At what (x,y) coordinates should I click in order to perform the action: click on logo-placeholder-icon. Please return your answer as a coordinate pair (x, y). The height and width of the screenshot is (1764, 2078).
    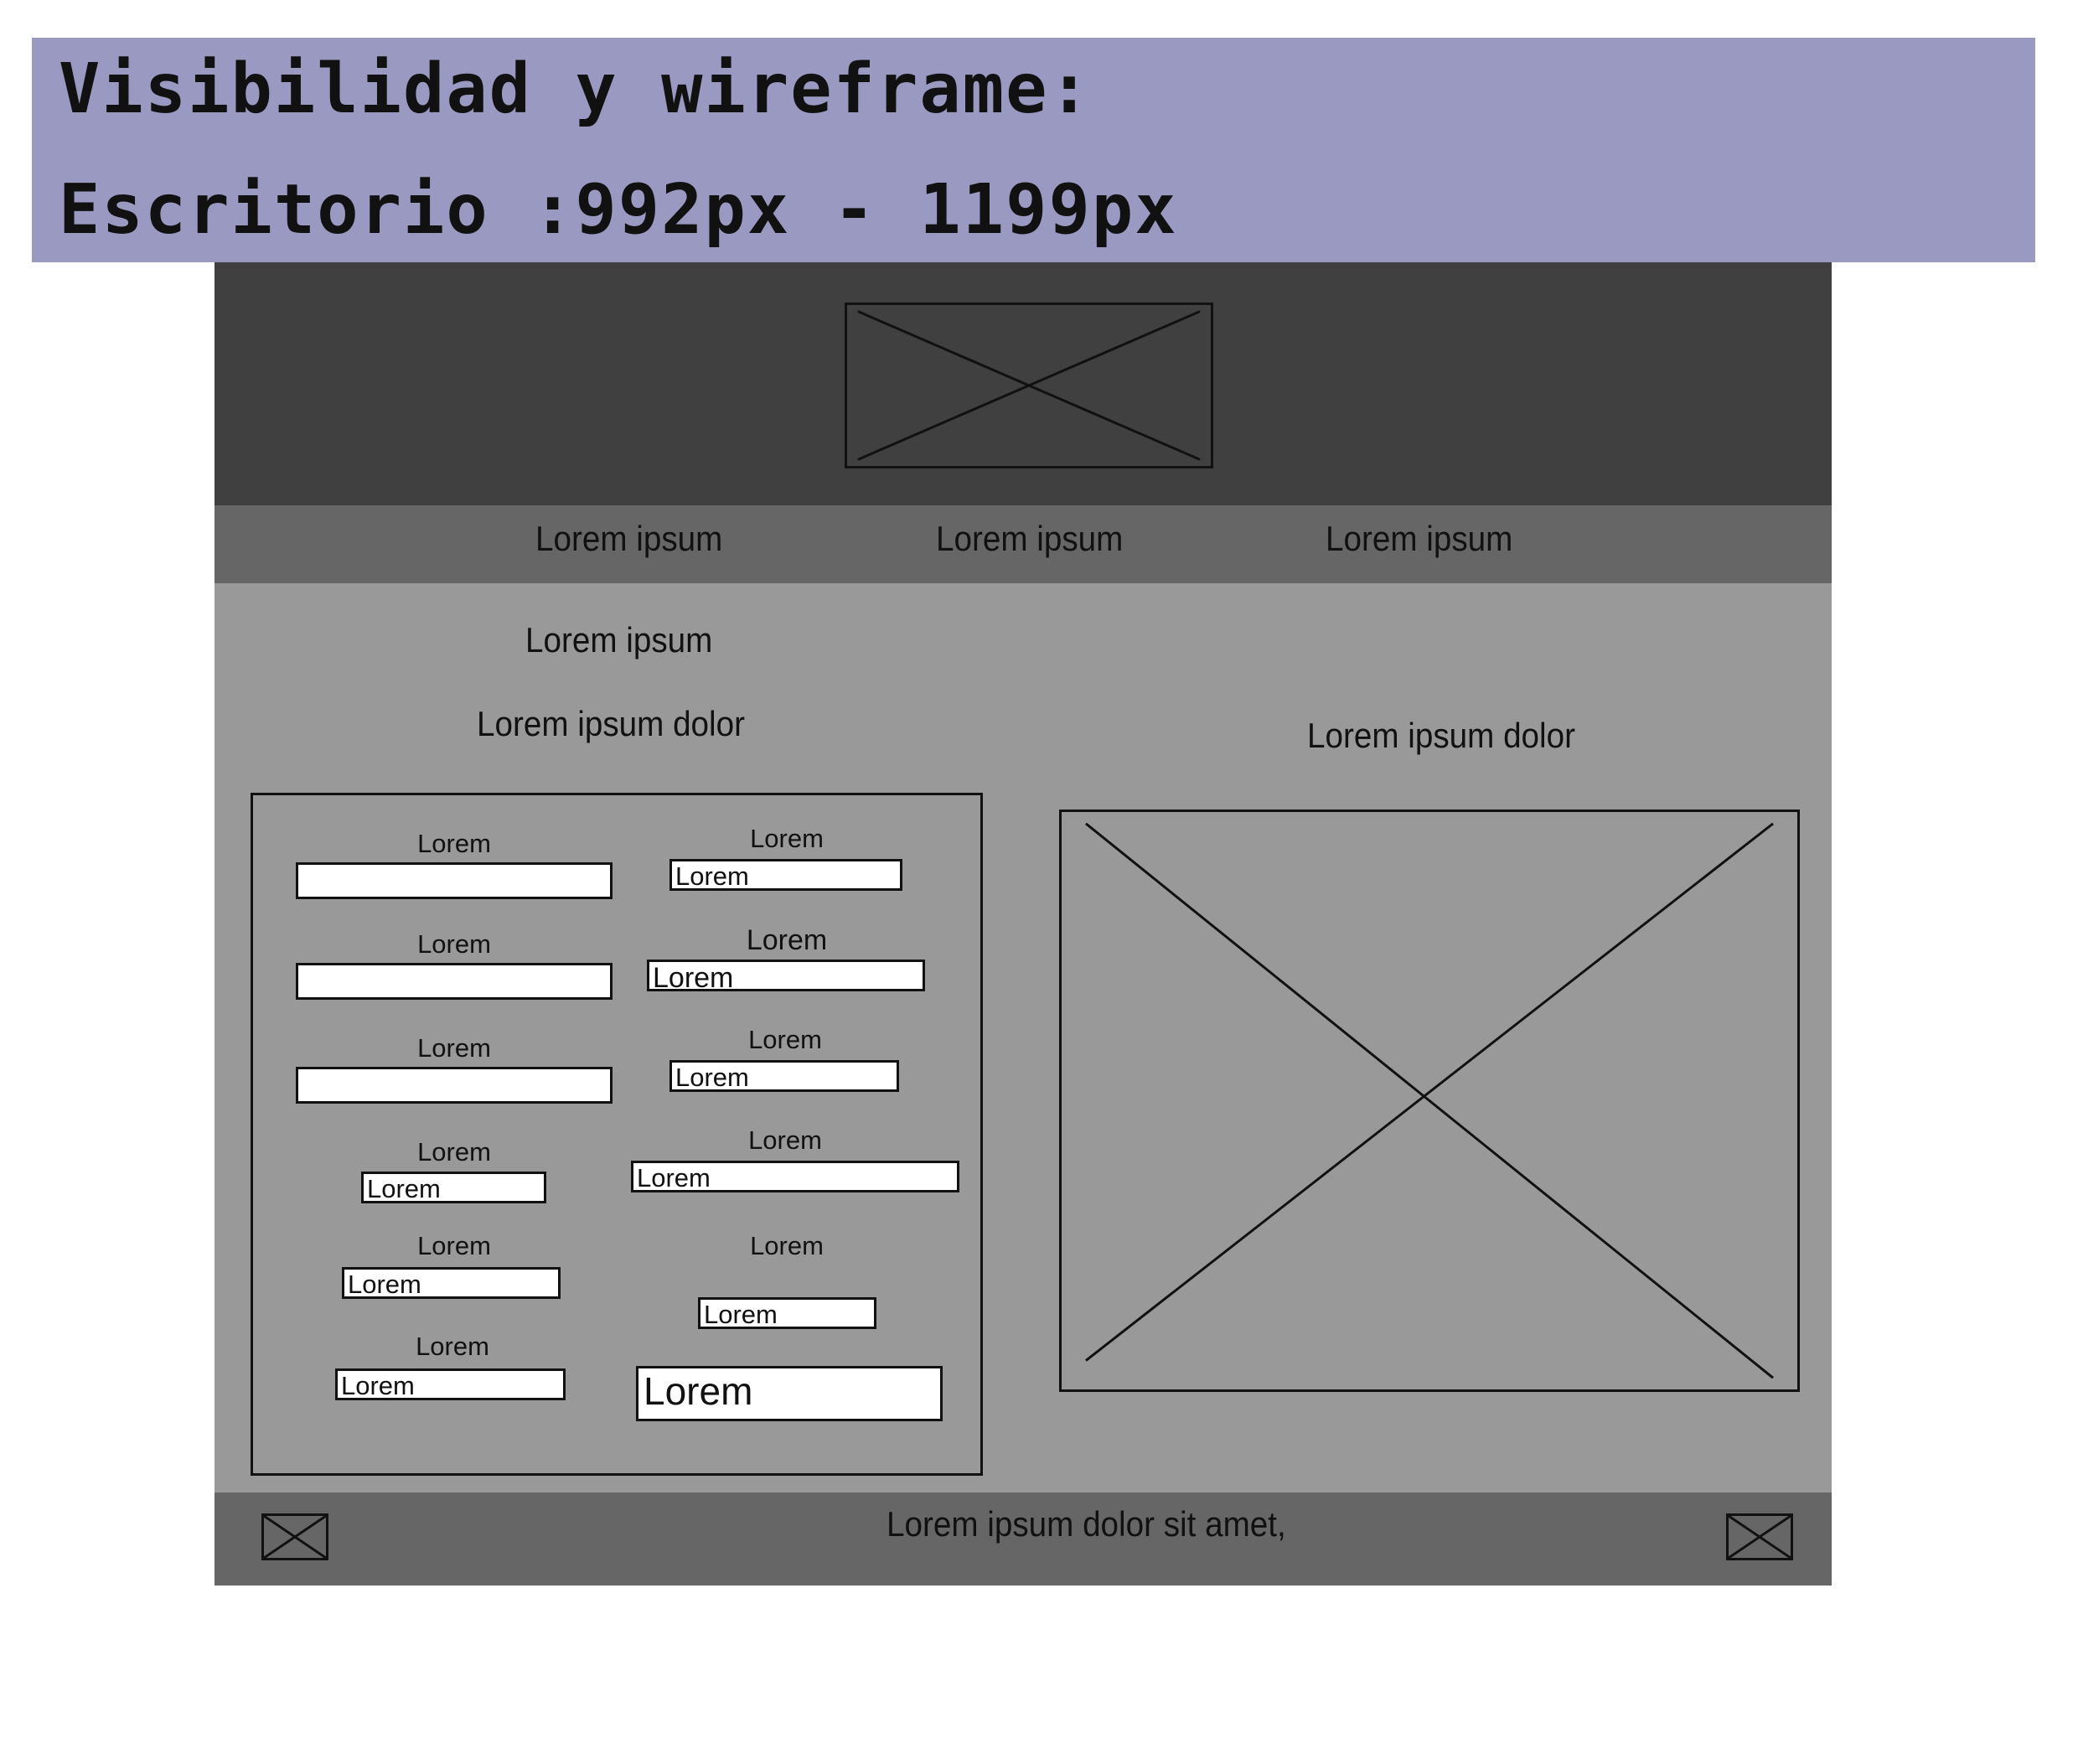
    Looking at the image, I should click on (1029, 385).